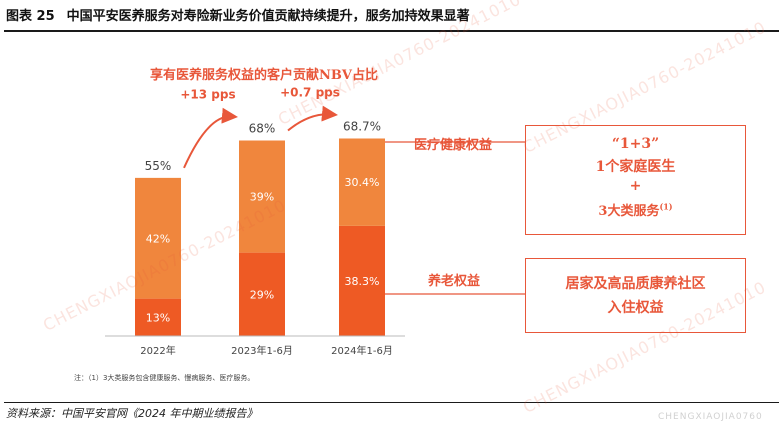  I want to click on segment-label: 29%, so click(262, 294).